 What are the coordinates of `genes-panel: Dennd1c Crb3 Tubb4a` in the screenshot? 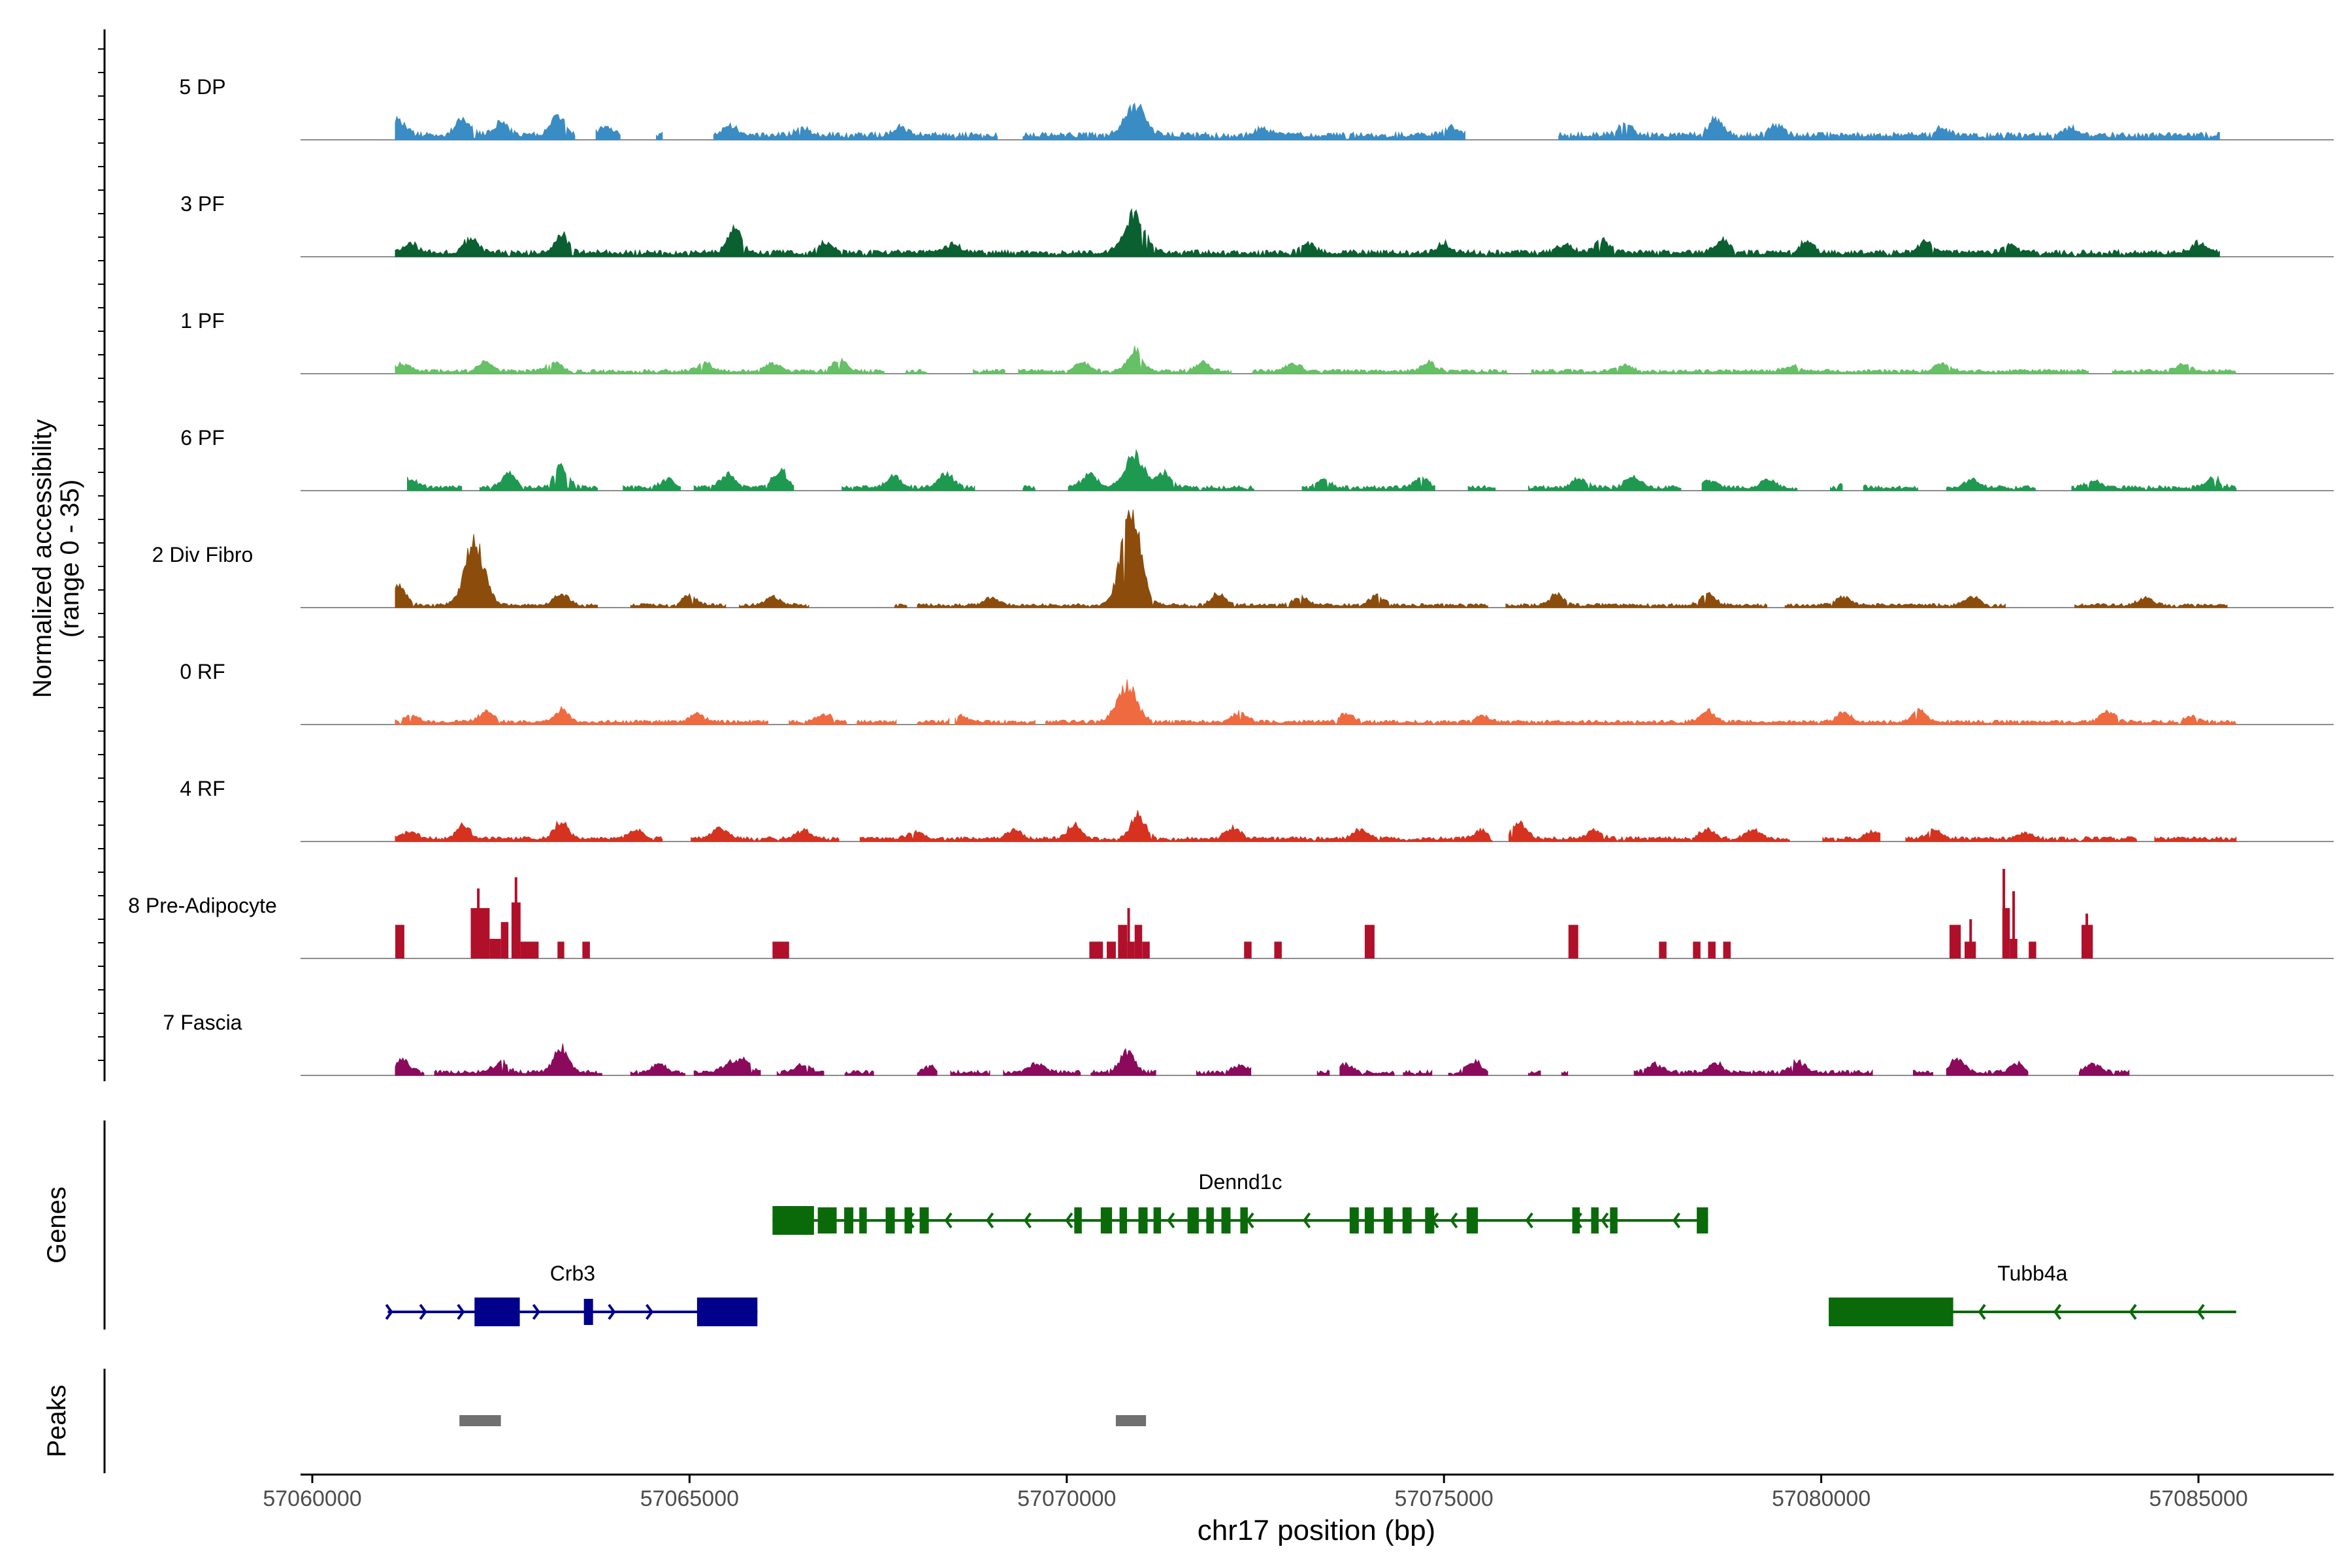 It's located at (1310, 1248).